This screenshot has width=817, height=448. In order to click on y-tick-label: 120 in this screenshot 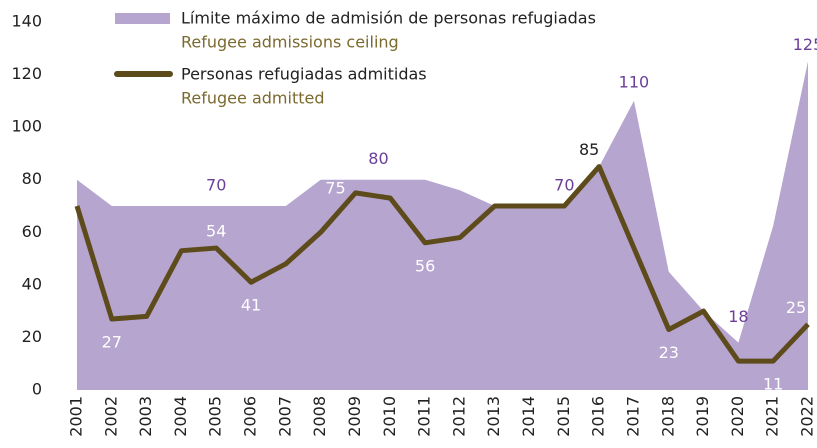, I will do `click(26, 73)`.